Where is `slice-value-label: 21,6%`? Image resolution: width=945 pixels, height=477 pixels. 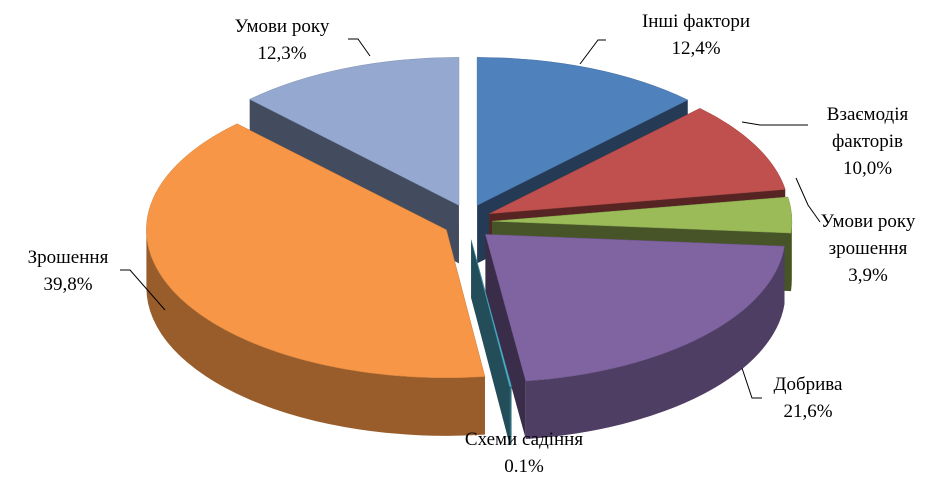
slice-value-label: 21,6% is located at coordinates (808, 411).